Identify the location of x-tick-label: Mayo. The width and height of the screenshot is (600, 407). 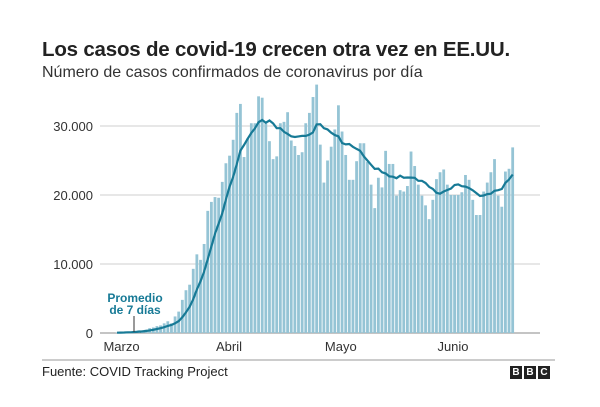
(341, 346).